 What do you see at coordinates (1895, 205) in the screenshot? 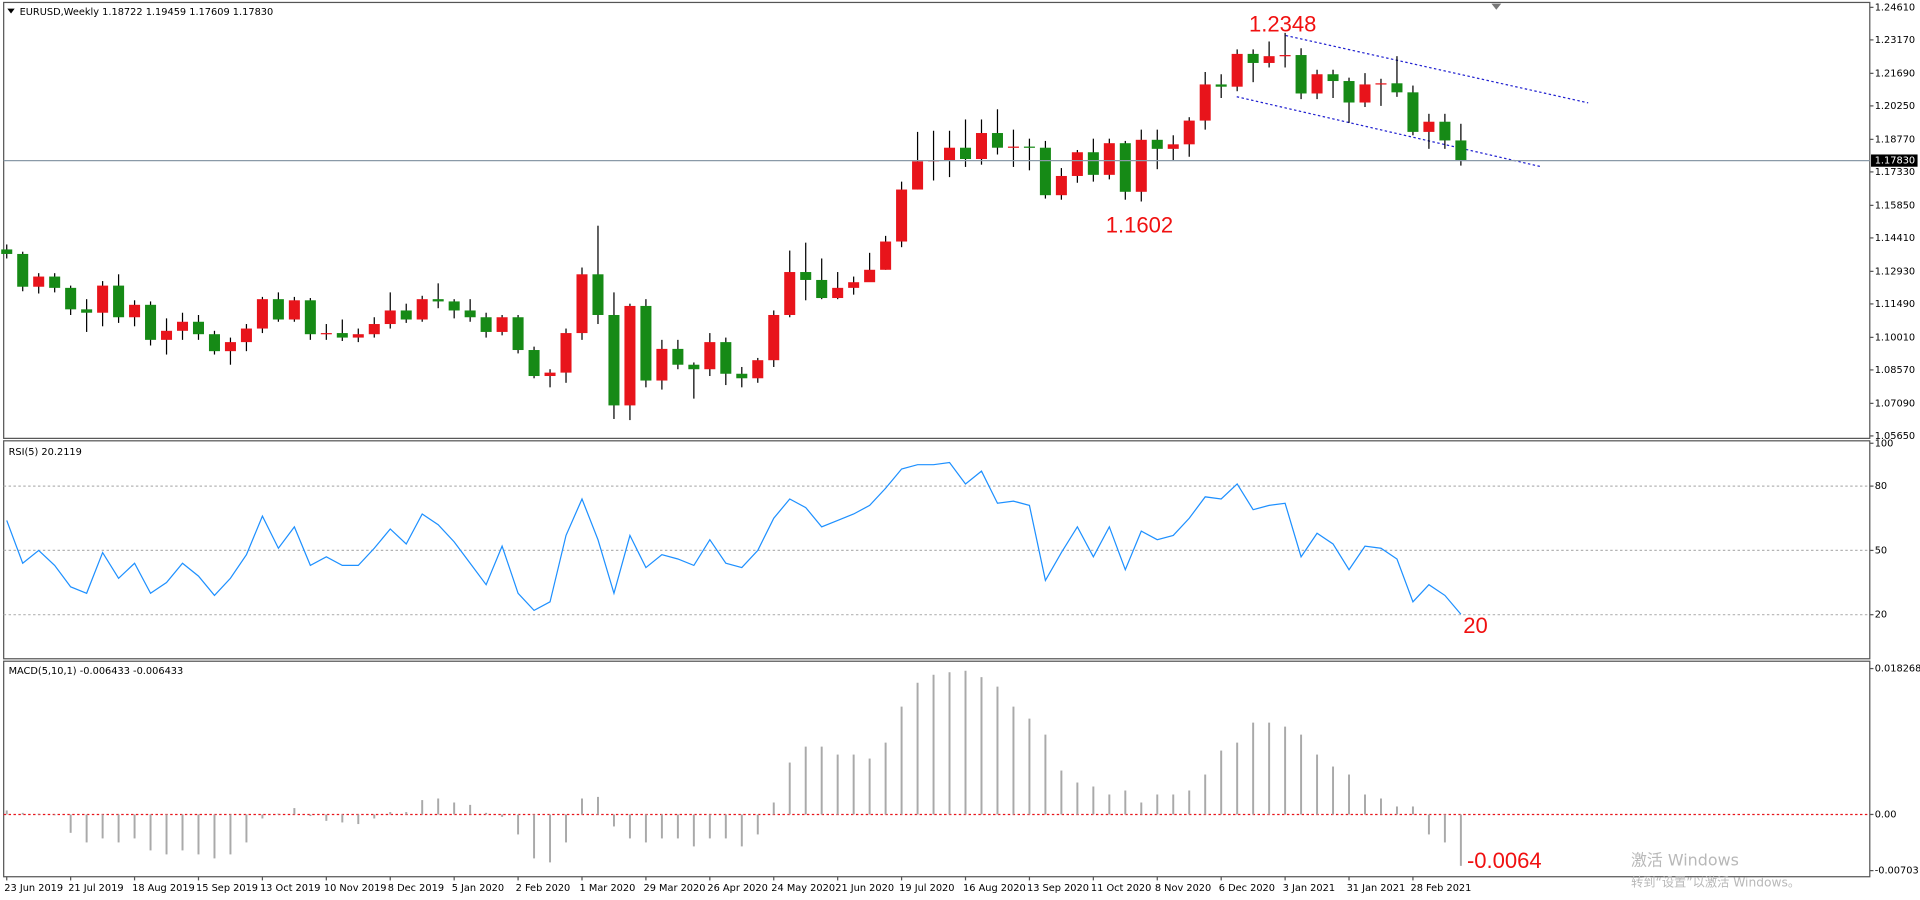
I see `y-tick-label: 1.15850` at bounding box center [1895, 205].